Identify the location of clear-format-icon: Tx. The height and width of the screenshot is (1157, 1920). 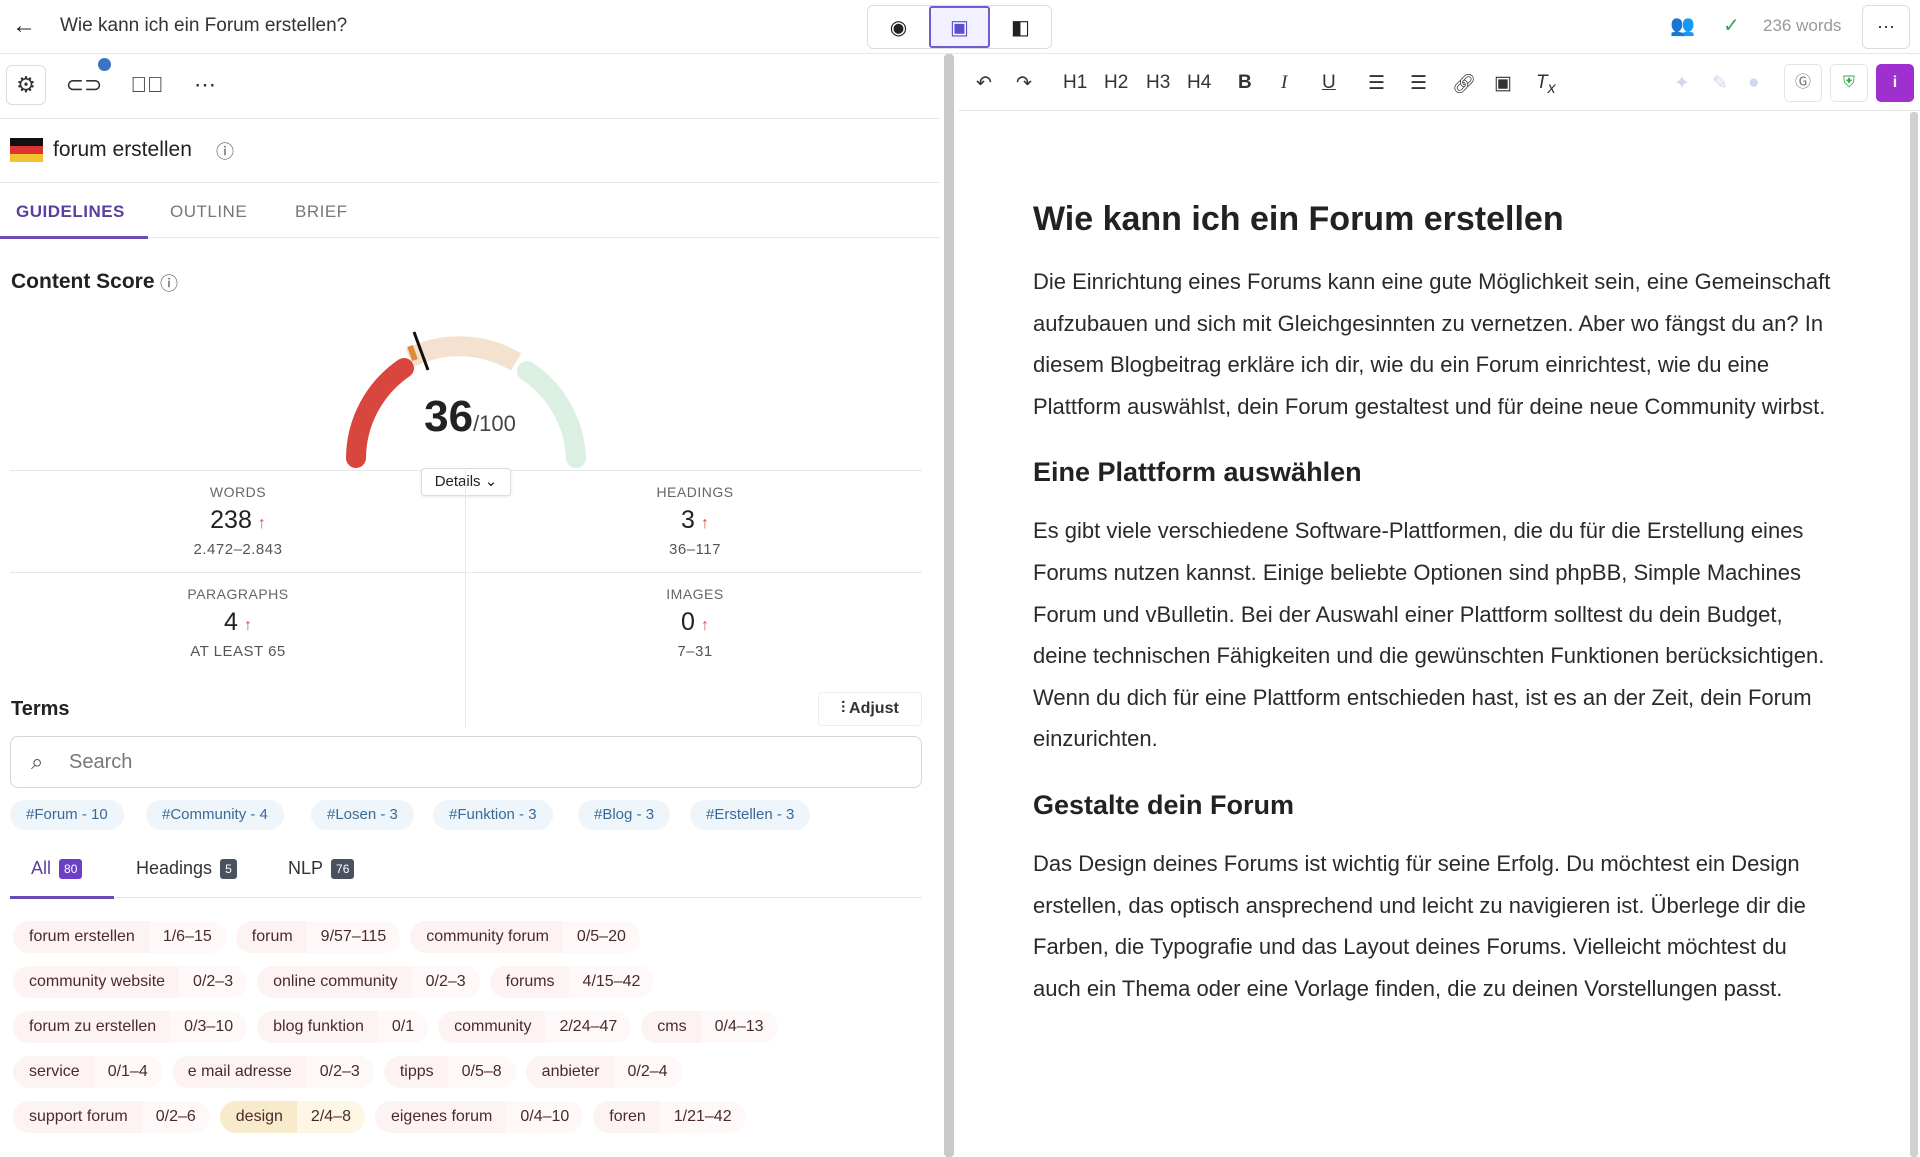
(1546, 84).